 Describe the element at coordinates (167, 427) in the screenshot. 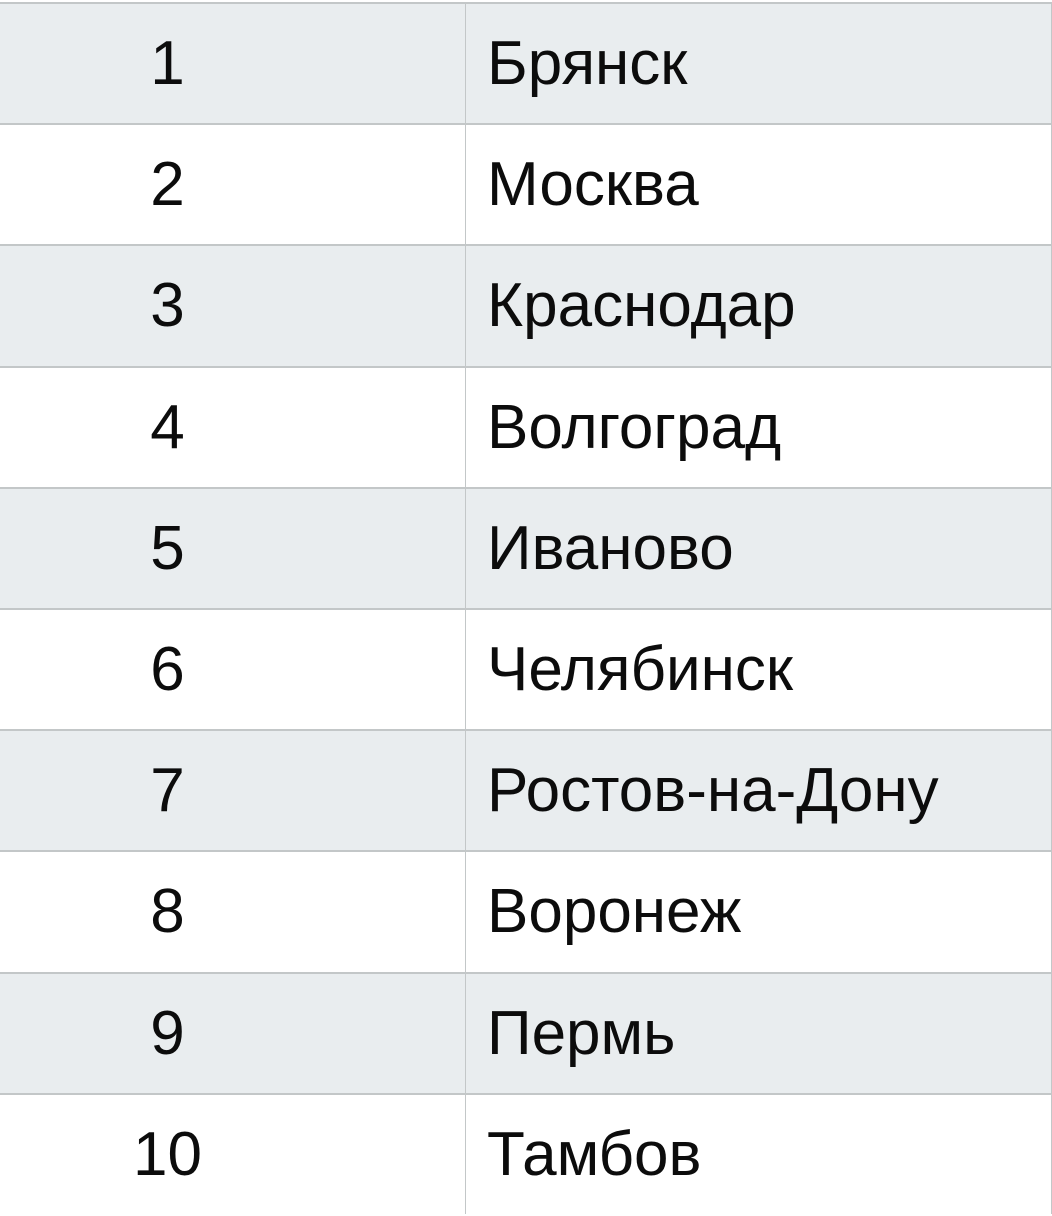

I see `rank-cell: 4` at that location.